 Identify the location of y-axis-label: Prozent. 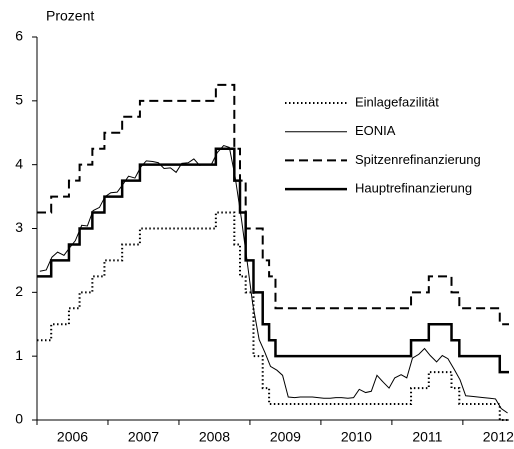
(70, 16).